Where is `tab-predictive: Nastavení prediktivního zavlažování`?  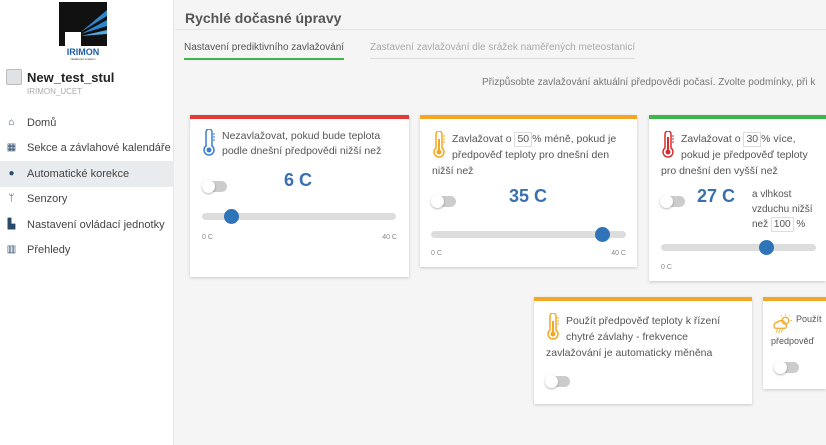 tab-predictive: Nastavení prediktivního zavlažování is located at coordinates (264, 51).